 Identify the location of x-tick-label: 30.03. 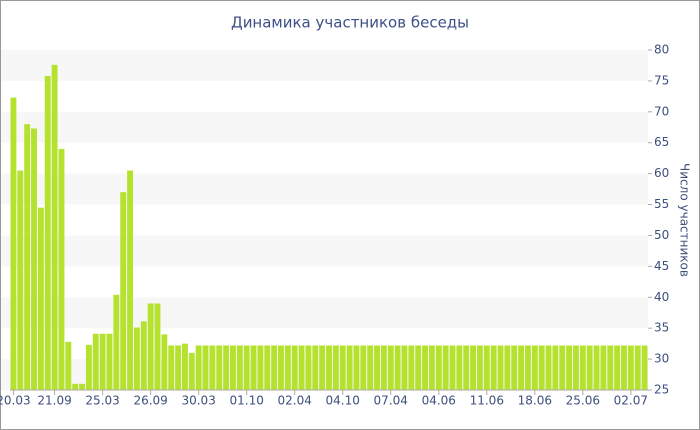
(198, 401).